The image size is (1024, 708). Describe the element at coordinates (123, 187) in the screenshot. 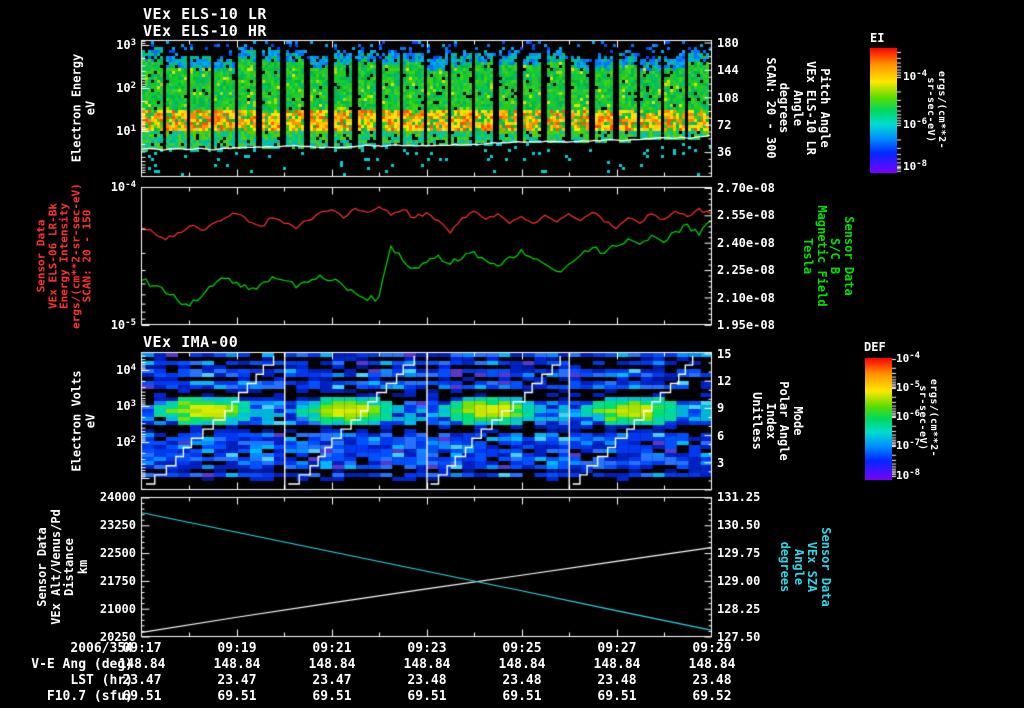

I see `intensity-tick-label: 10-4` at that location.